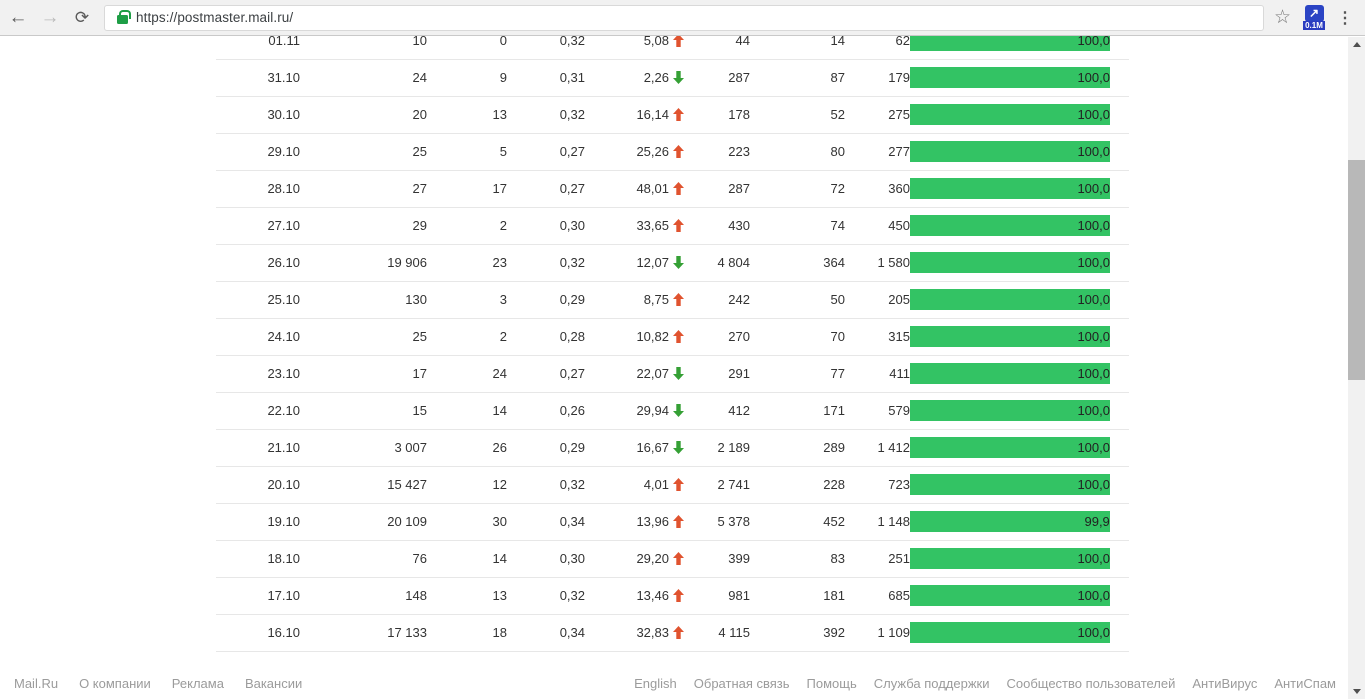  What do you see at coordinates (215, 17) in the screenshot?
I see `url-text: https://postmaster.mail.ru/` at bounding box center [215, 17].